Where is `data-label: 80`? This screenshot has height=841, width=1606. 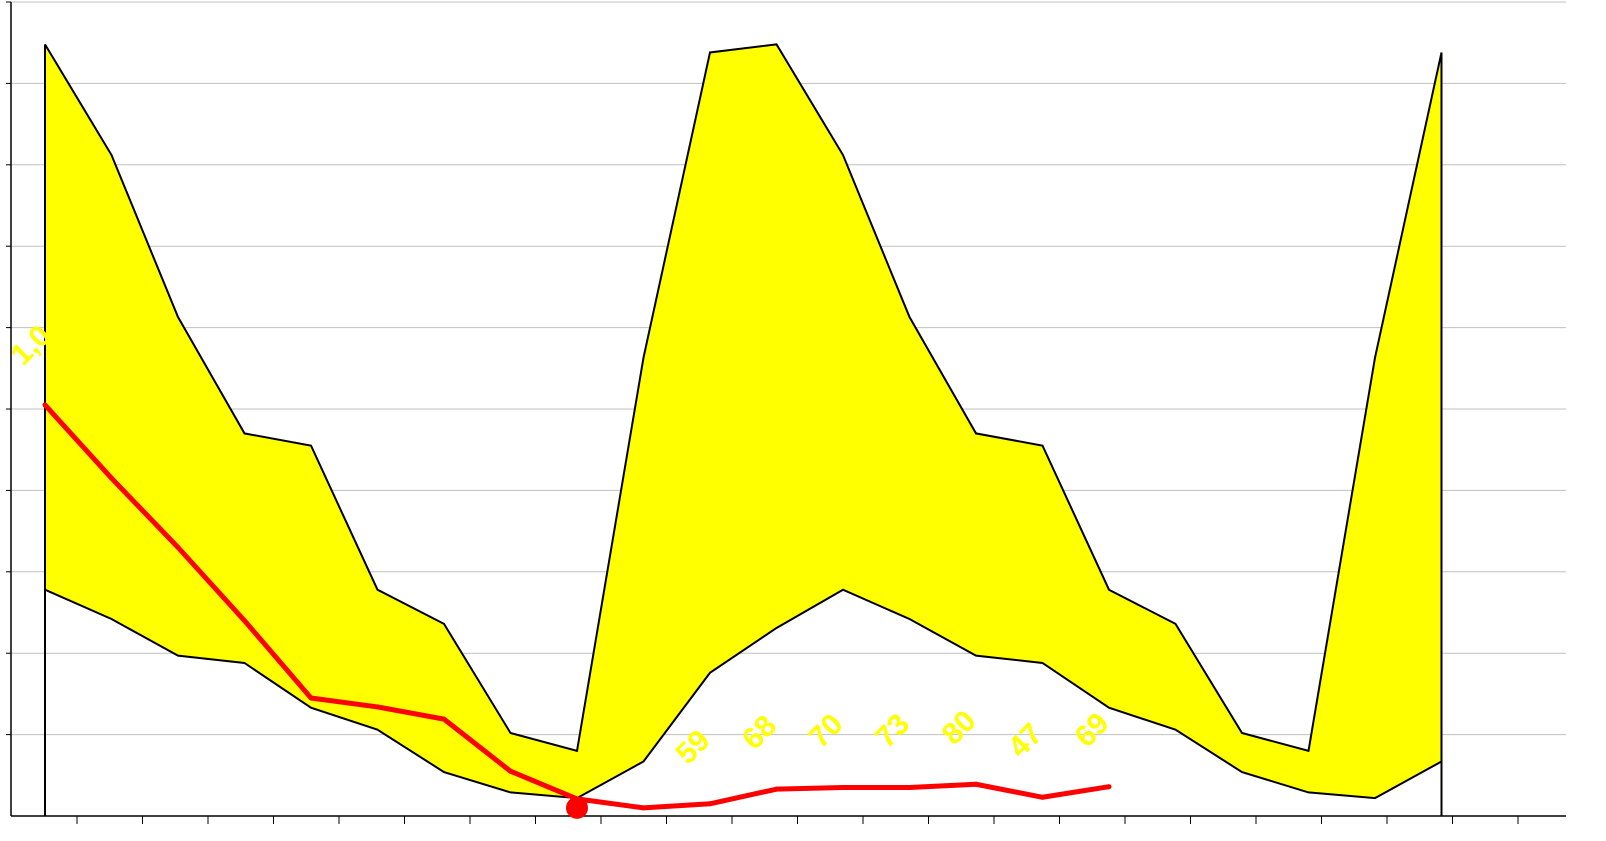
data-label: 80 is located at coordinates (959, 727).